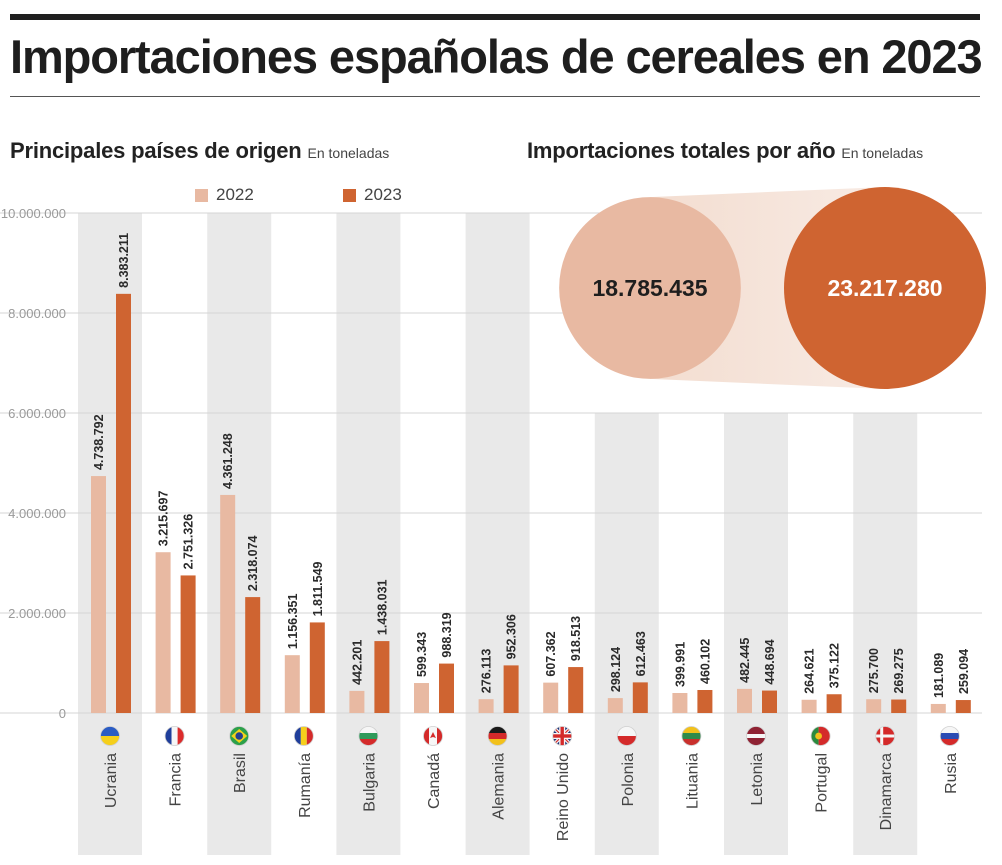 The width and height of the screenshot is (1002, 865). Describe the element at coordinates (163, 632) in the screenshot. I see `bar-2022-francia` at that location.